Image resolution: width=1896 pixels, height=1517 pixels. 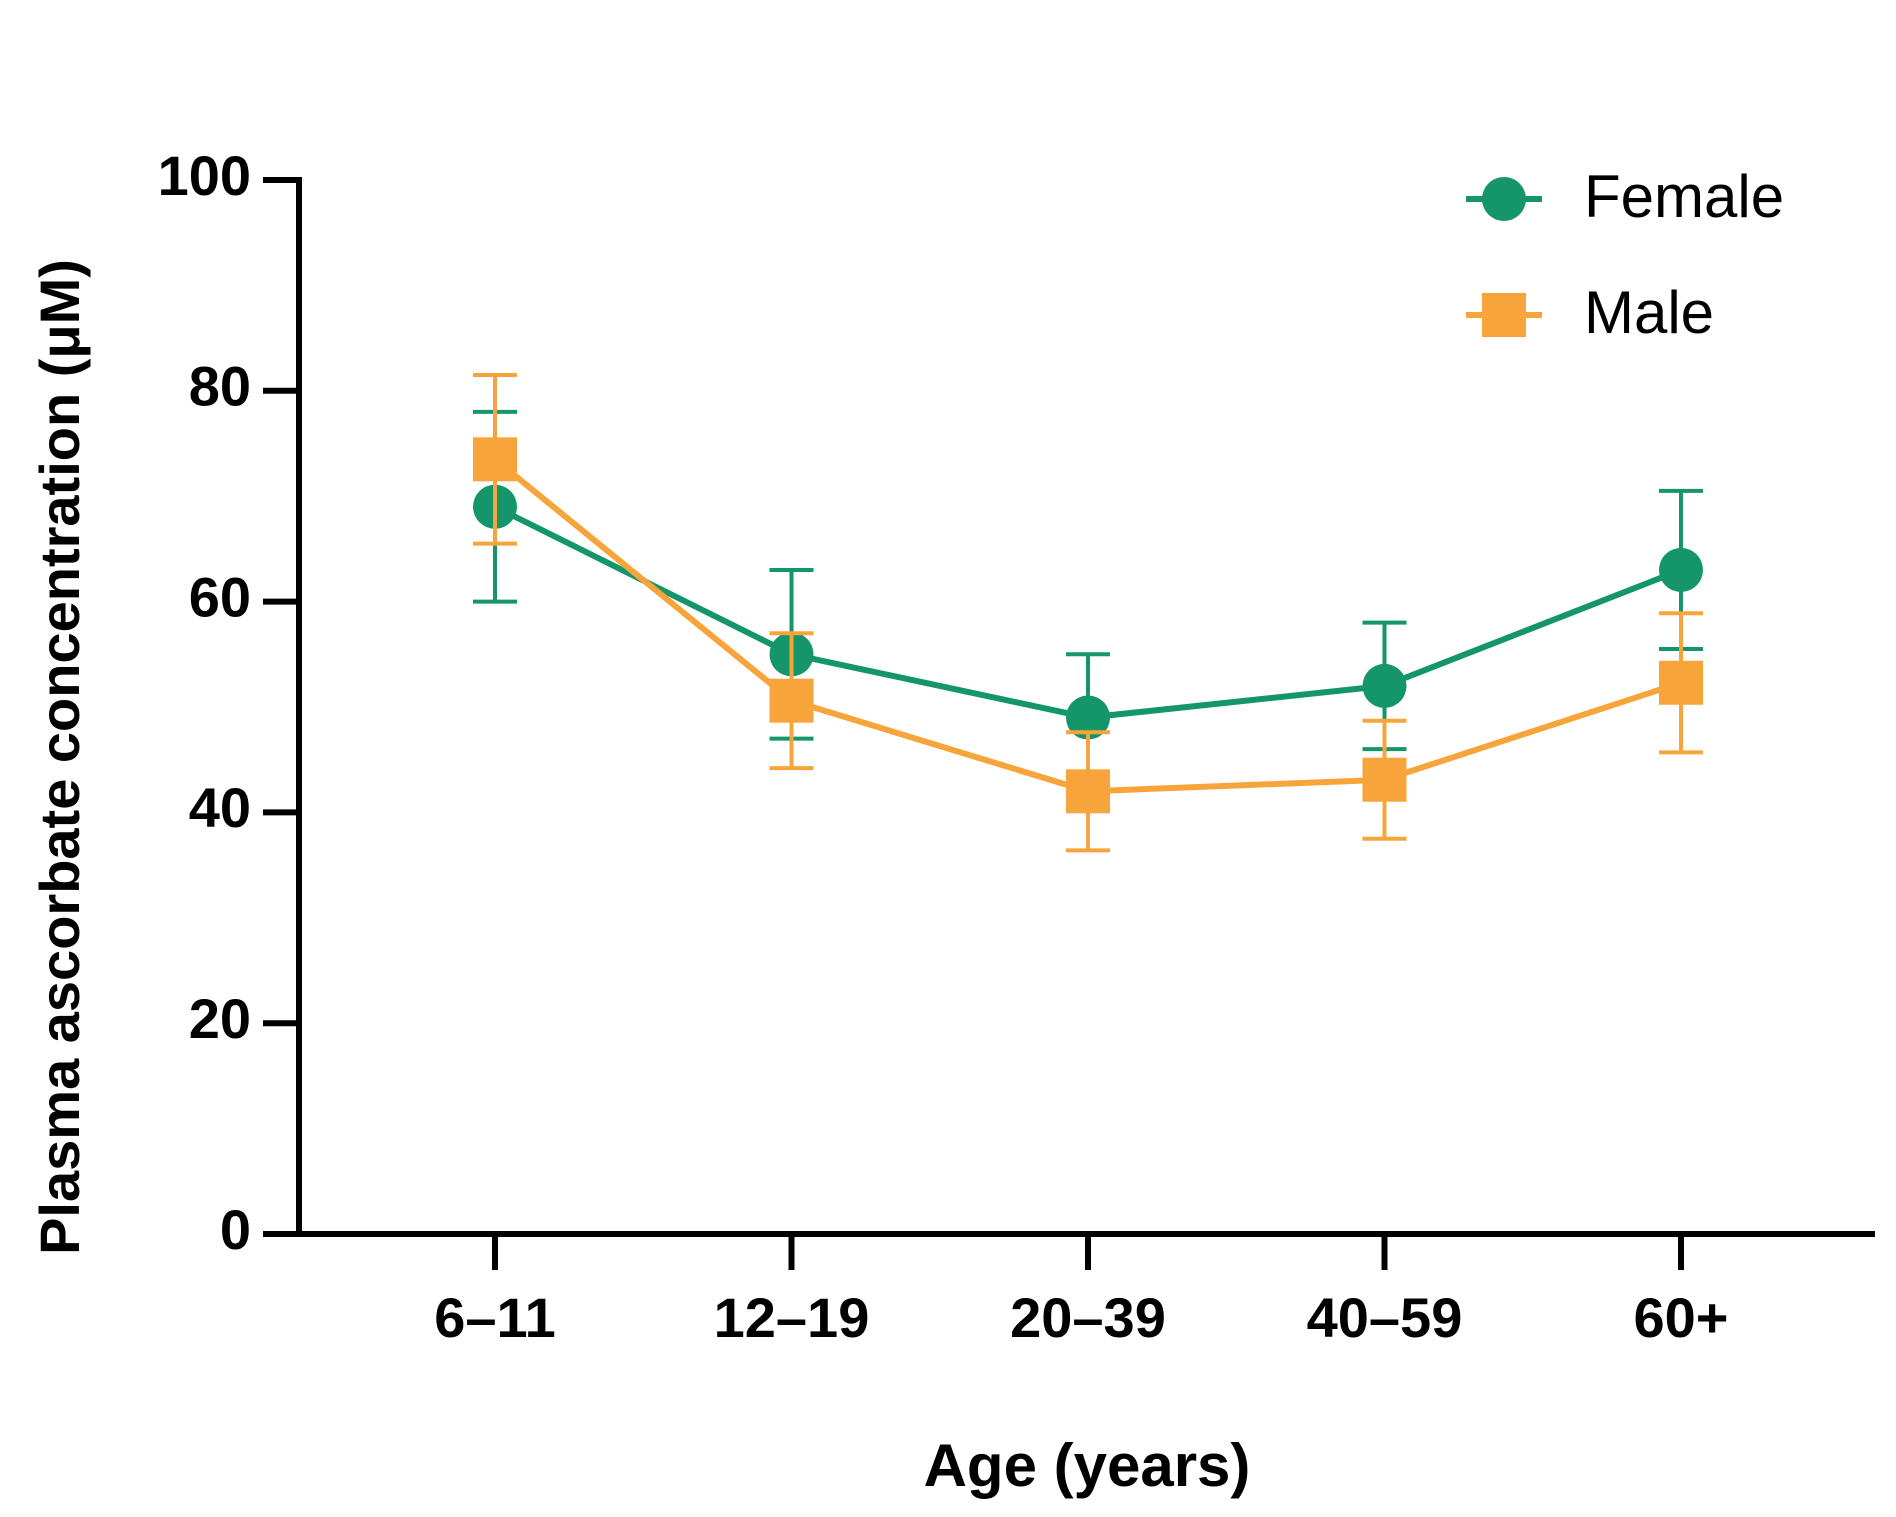 What do you see at coordinates (235, 1229) in the screenshot?
I see `y-tick-label: 0` at bounding box center [235, 1229].